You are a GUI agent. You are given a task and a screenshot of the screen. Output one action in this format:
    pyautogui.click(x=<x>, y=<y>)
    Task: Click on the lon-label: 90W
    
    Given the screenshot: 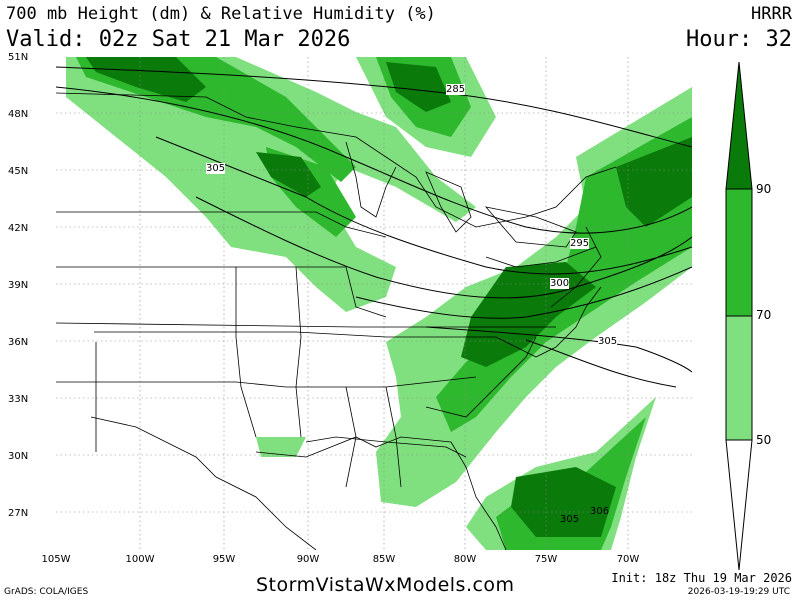 What is the action you would take?
    pyautogui.click(x=308, y=559)
    